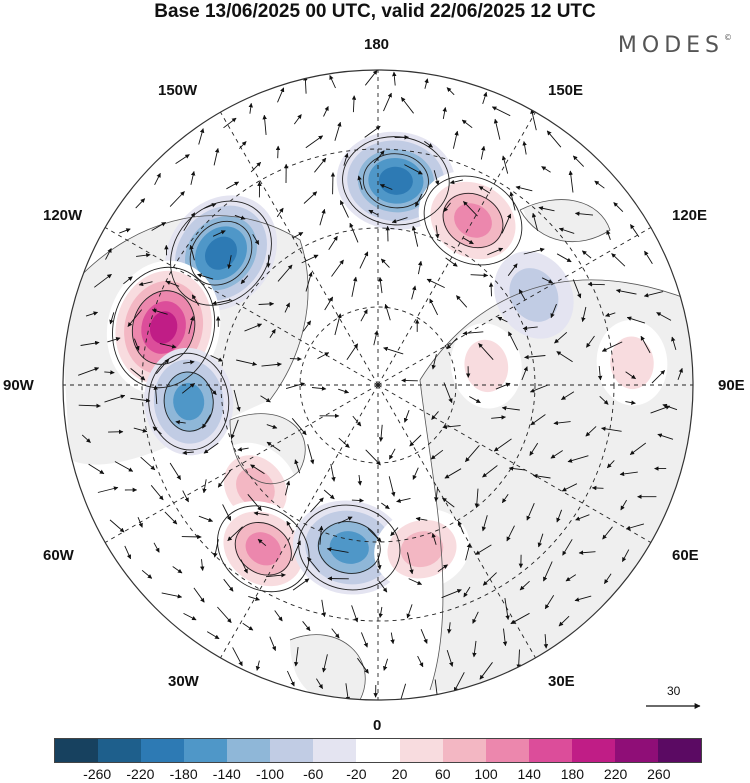 The height and width of the screenshot is (783, 750). What do you see at coordinates (679, 750) in the screenshot?
I see `colorbar-swatch` at bounding box center [679, 750].